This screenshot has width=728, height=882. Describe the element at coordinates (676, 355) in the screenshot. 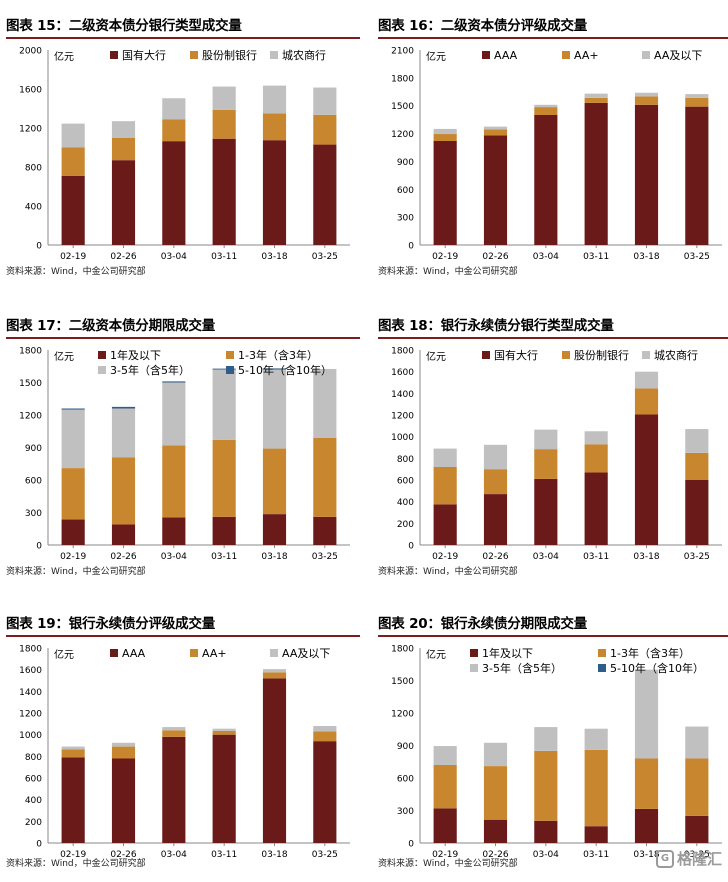

I see `legend-label: 城农商行` at that location.